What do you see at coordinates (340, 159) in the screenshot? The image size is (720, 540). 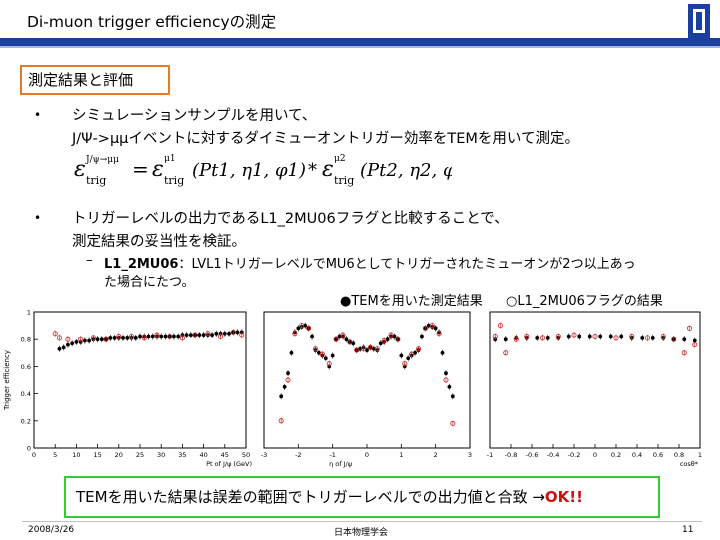 I see `formula-sup-2: μ2` at bounding box center [340, 159].